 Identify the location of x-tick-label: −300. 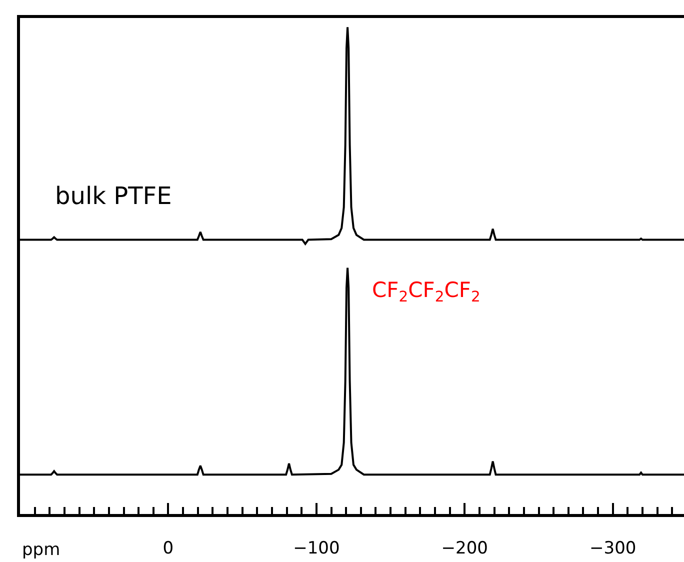
(613, 548).